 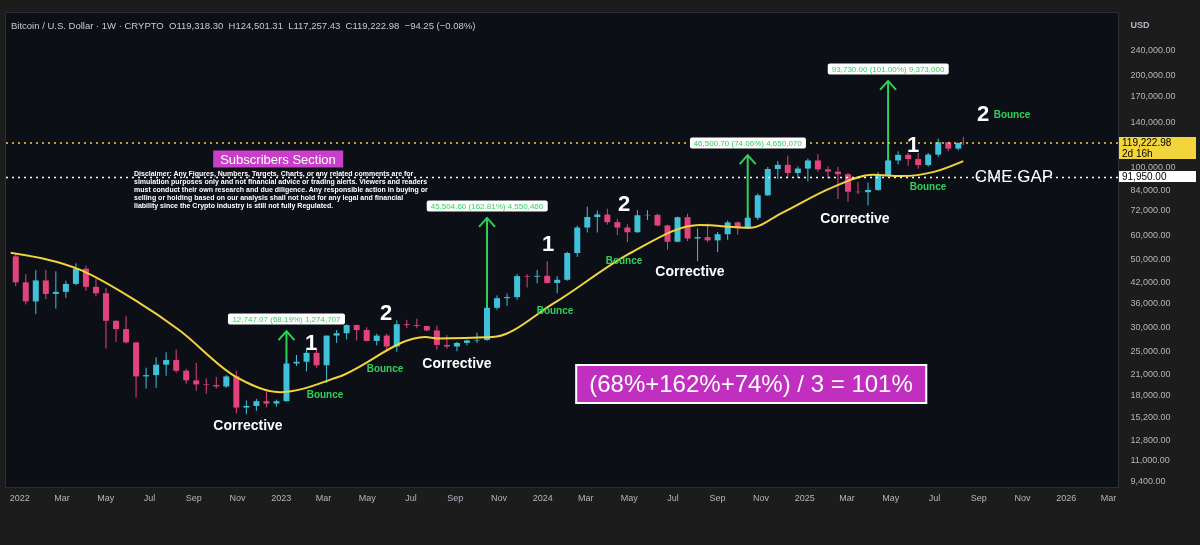 I want to click on y-tick-label: 72,000.00, so click(x=1150, y=210).